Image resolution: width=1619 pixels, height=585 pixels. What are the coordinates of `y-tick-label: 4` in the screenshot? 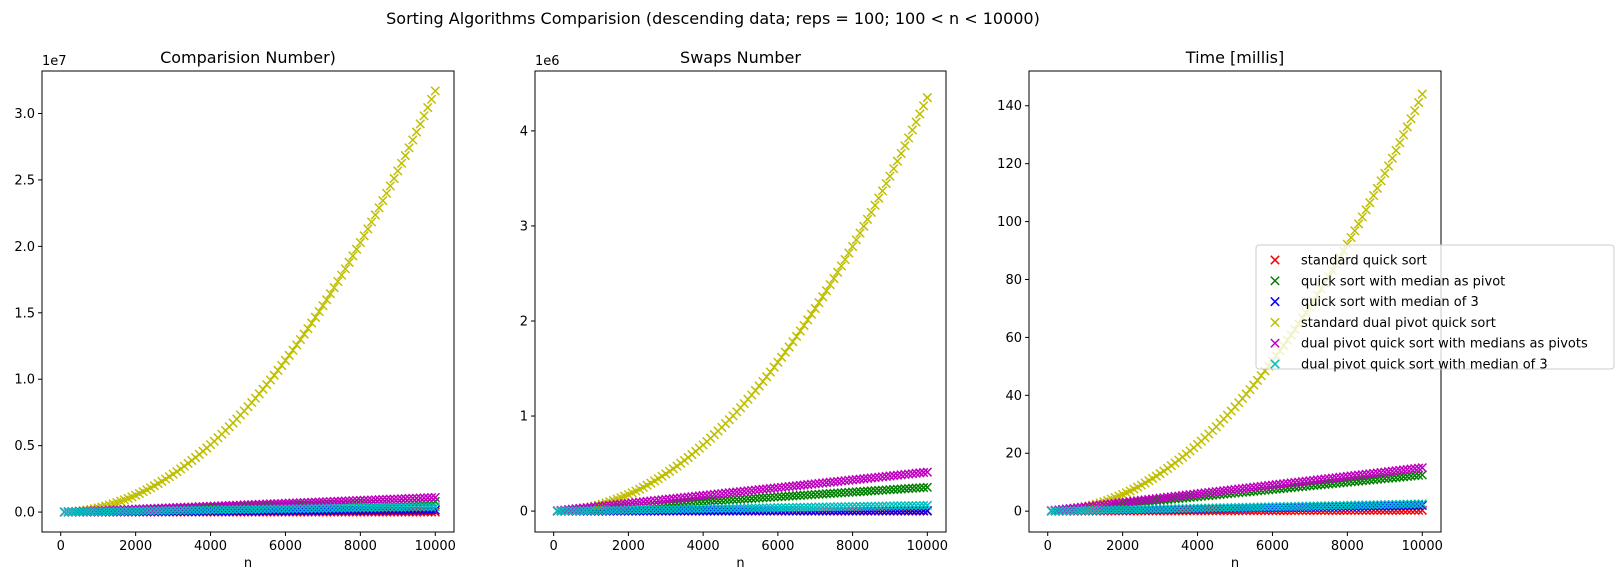 It's located at (524, 131).